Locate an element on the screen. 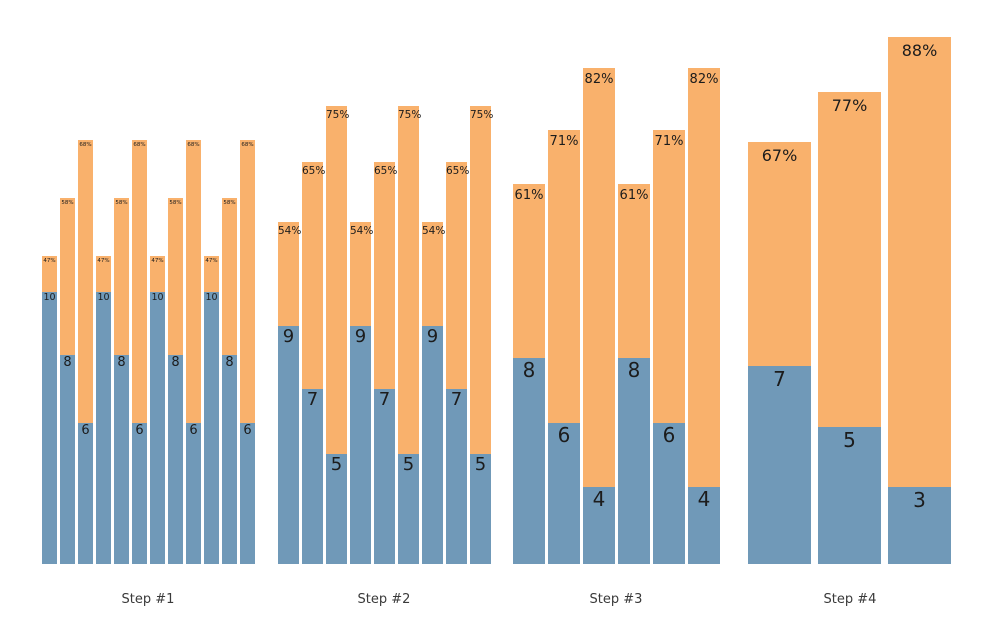 This screenshot has width=1000, height=618. bar-orange-segment: 71% is located at coordinates (669, 276).